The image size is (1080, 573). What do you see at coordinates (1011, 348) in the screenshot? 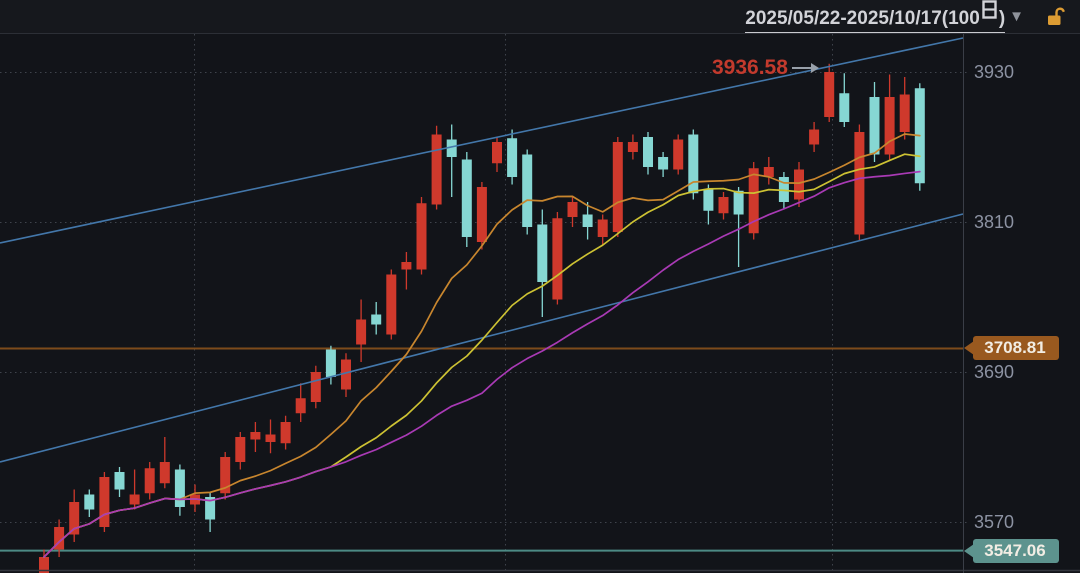
I see `reference-price-badge-orange: 3708.81` at bounding box center [1011, 348].